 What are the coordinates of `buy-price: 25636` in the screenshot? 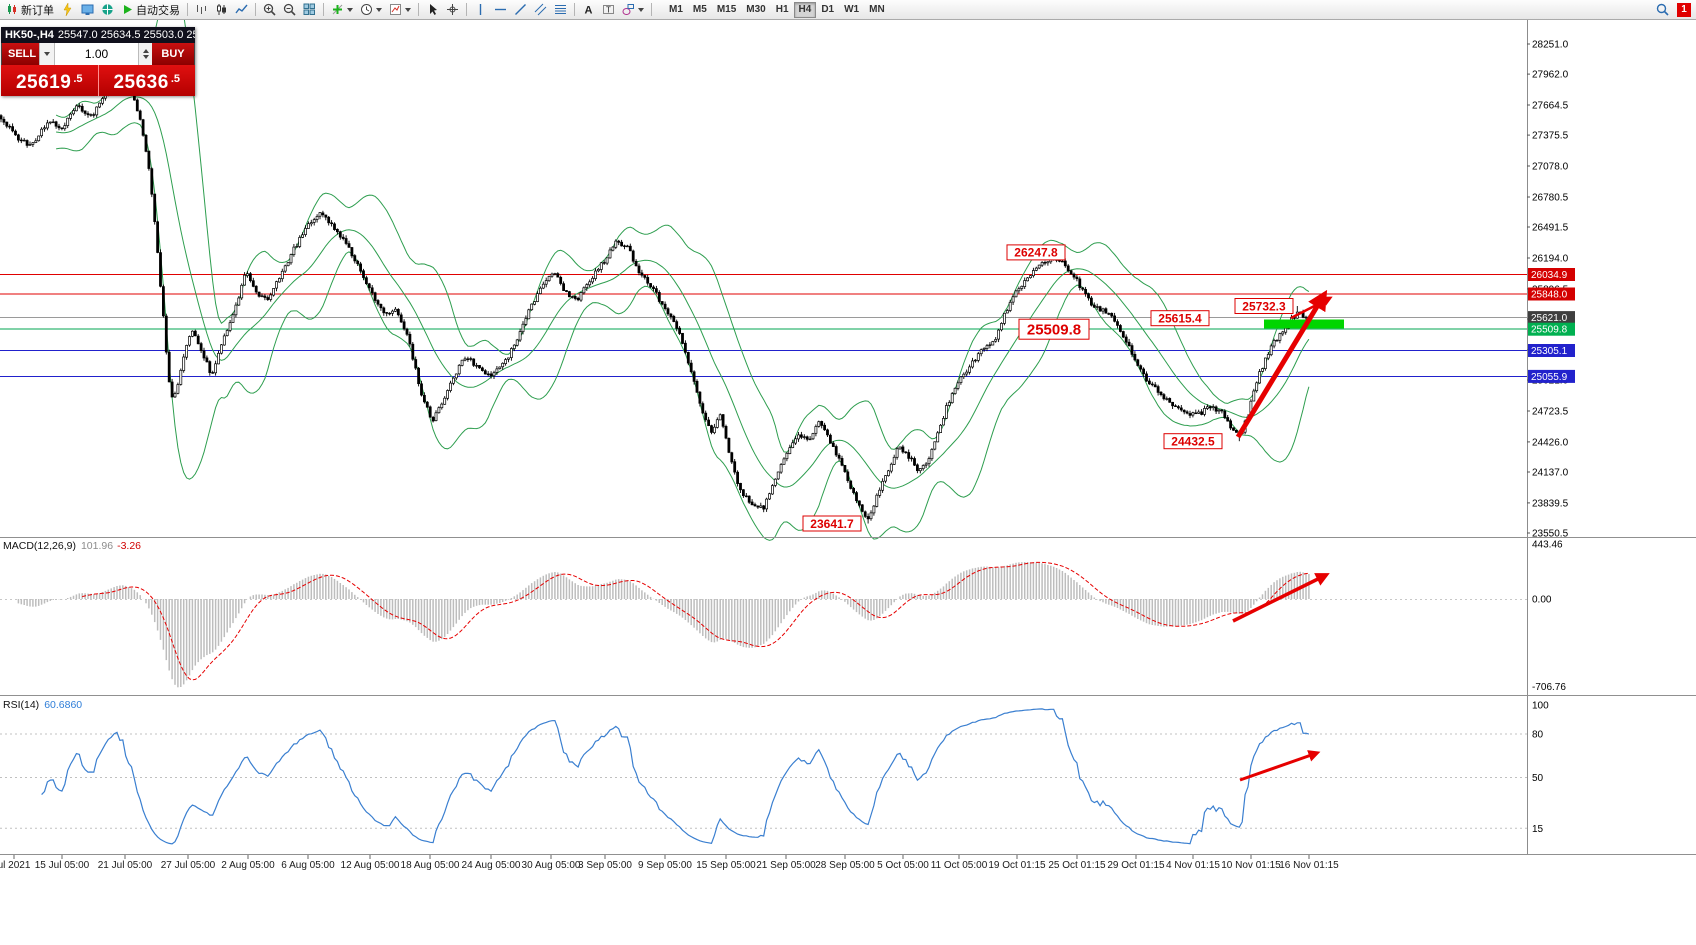 It's located at (141, 82).